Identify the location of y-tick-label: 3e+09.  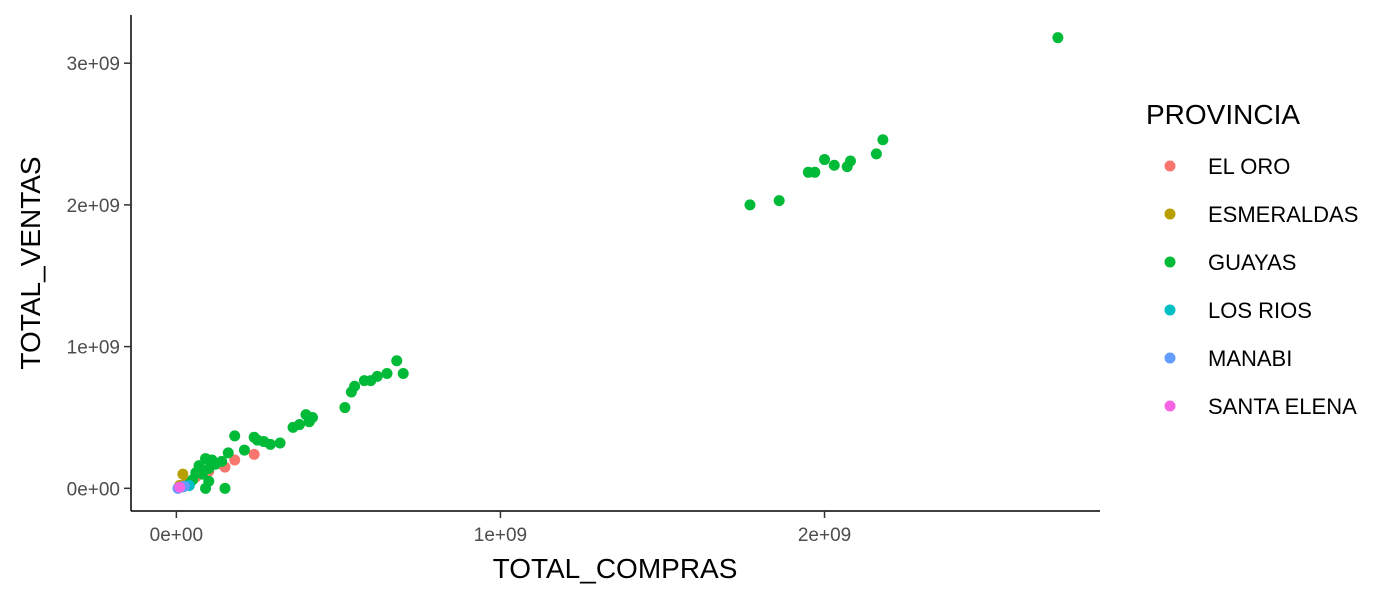
(93, 64).